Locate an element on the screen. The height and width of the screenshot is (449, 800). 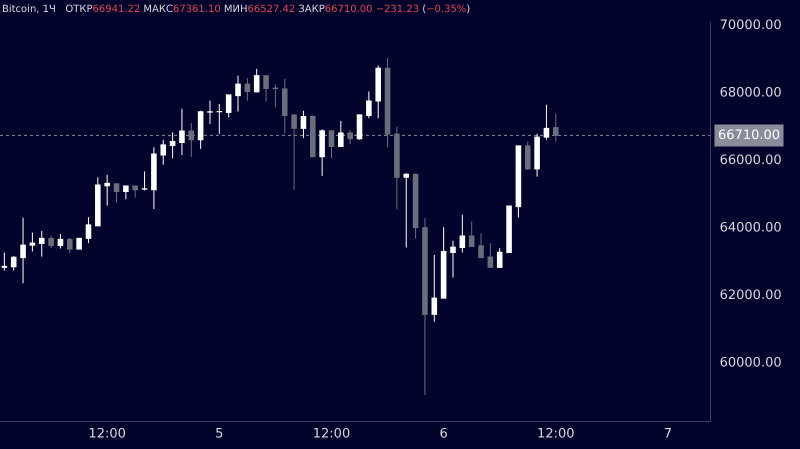
y-tick-label: 62000.00 is located at coordinates (751, 295).